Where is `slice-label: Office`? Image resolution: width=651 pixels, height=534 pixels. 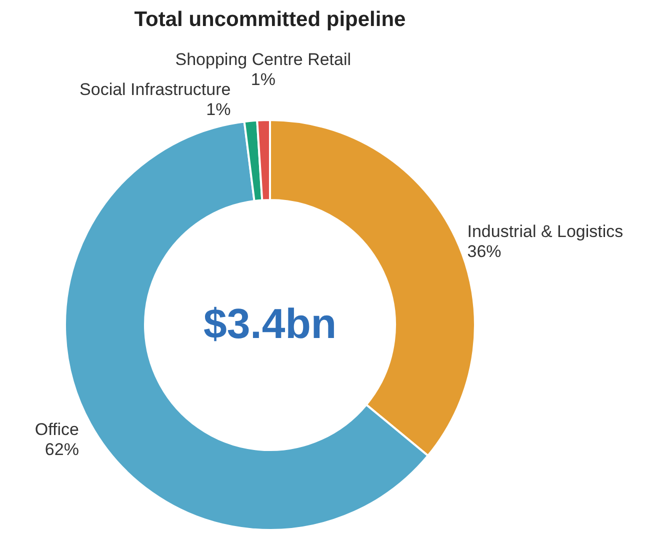
slice-label: Office is located at coordinates (56, 430).